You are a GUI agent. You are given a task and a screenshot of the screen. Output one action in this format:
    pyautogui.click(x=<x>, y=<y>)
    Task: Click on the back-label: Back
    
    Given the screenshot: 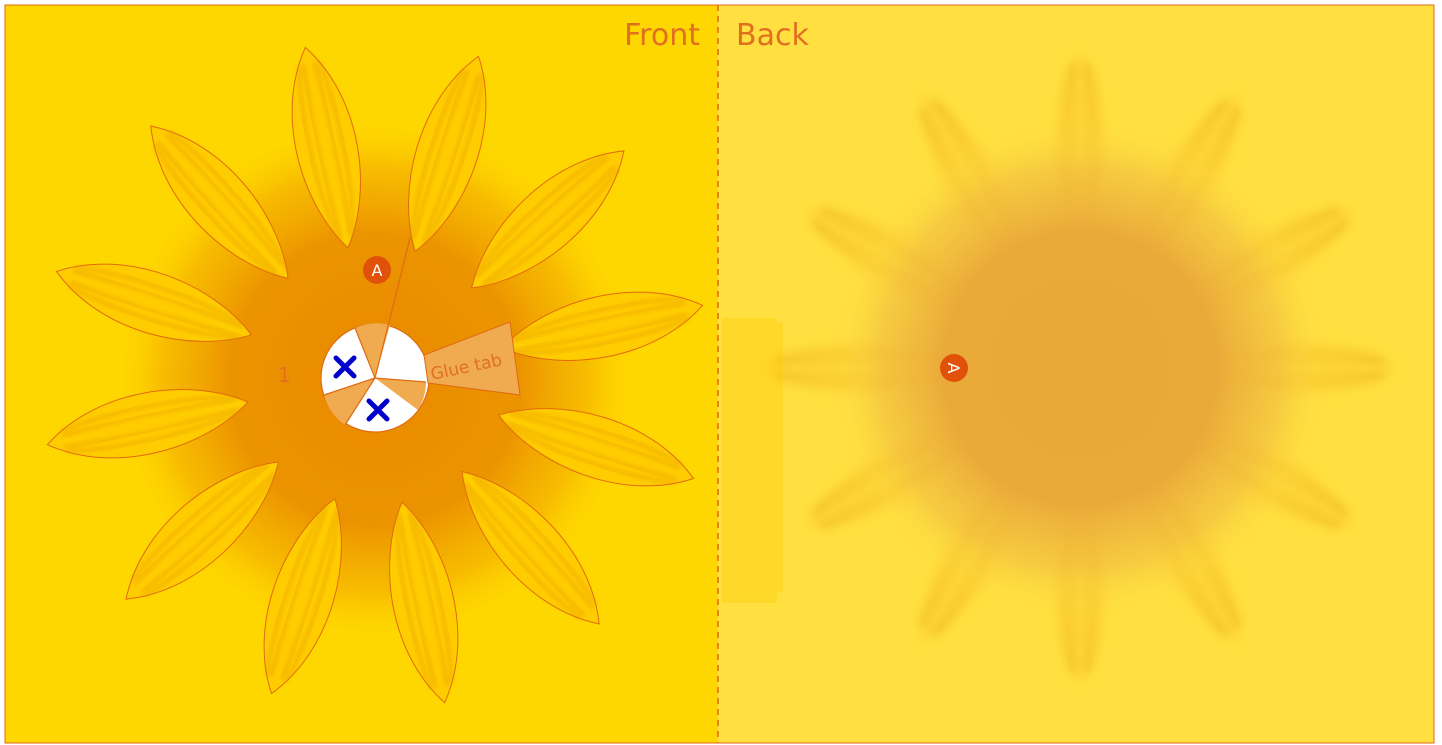 What is the action you would take?
    pyautogui.click(x=772, y=35)
    